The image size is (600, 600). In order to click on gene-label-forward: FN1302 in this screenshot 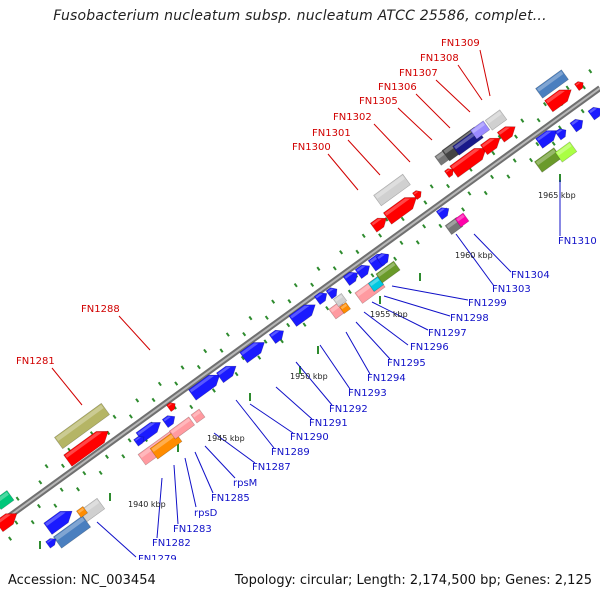, I will do `click(352, 117)`.